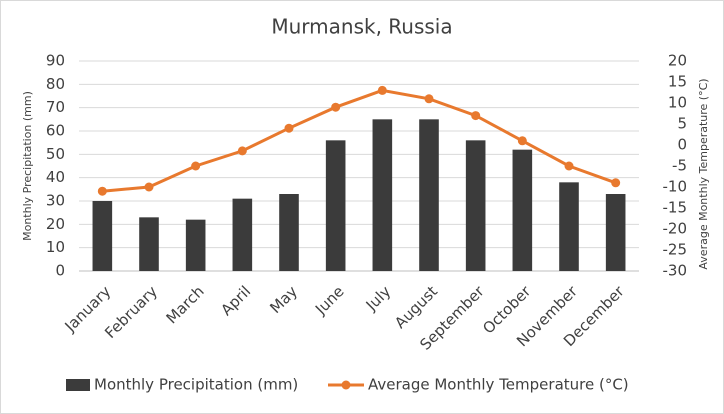 The width and height of the screenshot is (724, 414). I want to click on y2-tick-label: 20, so click(677, 61).